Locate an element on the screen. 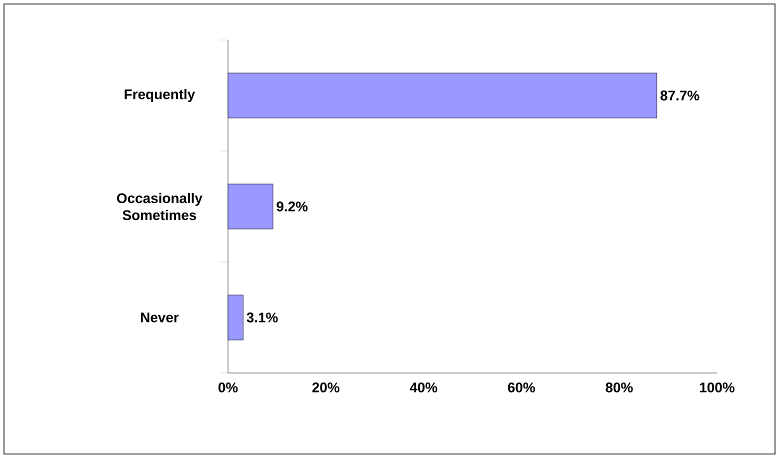 This screenshot has height=458, width=779. data-label: 9.2% is located at coordinates (292, 207).